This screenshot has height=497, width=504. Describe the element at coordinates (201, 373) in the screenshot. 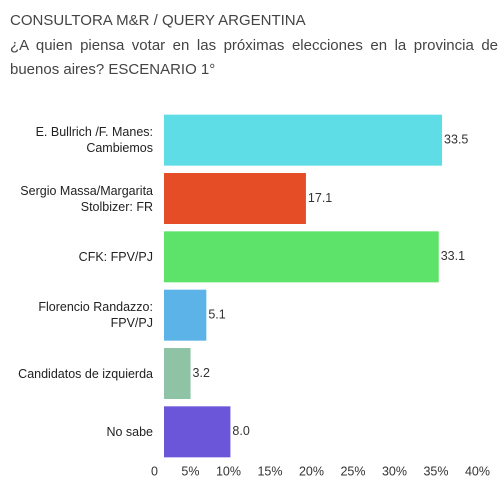

I see `value-label: 3.2` at that location.